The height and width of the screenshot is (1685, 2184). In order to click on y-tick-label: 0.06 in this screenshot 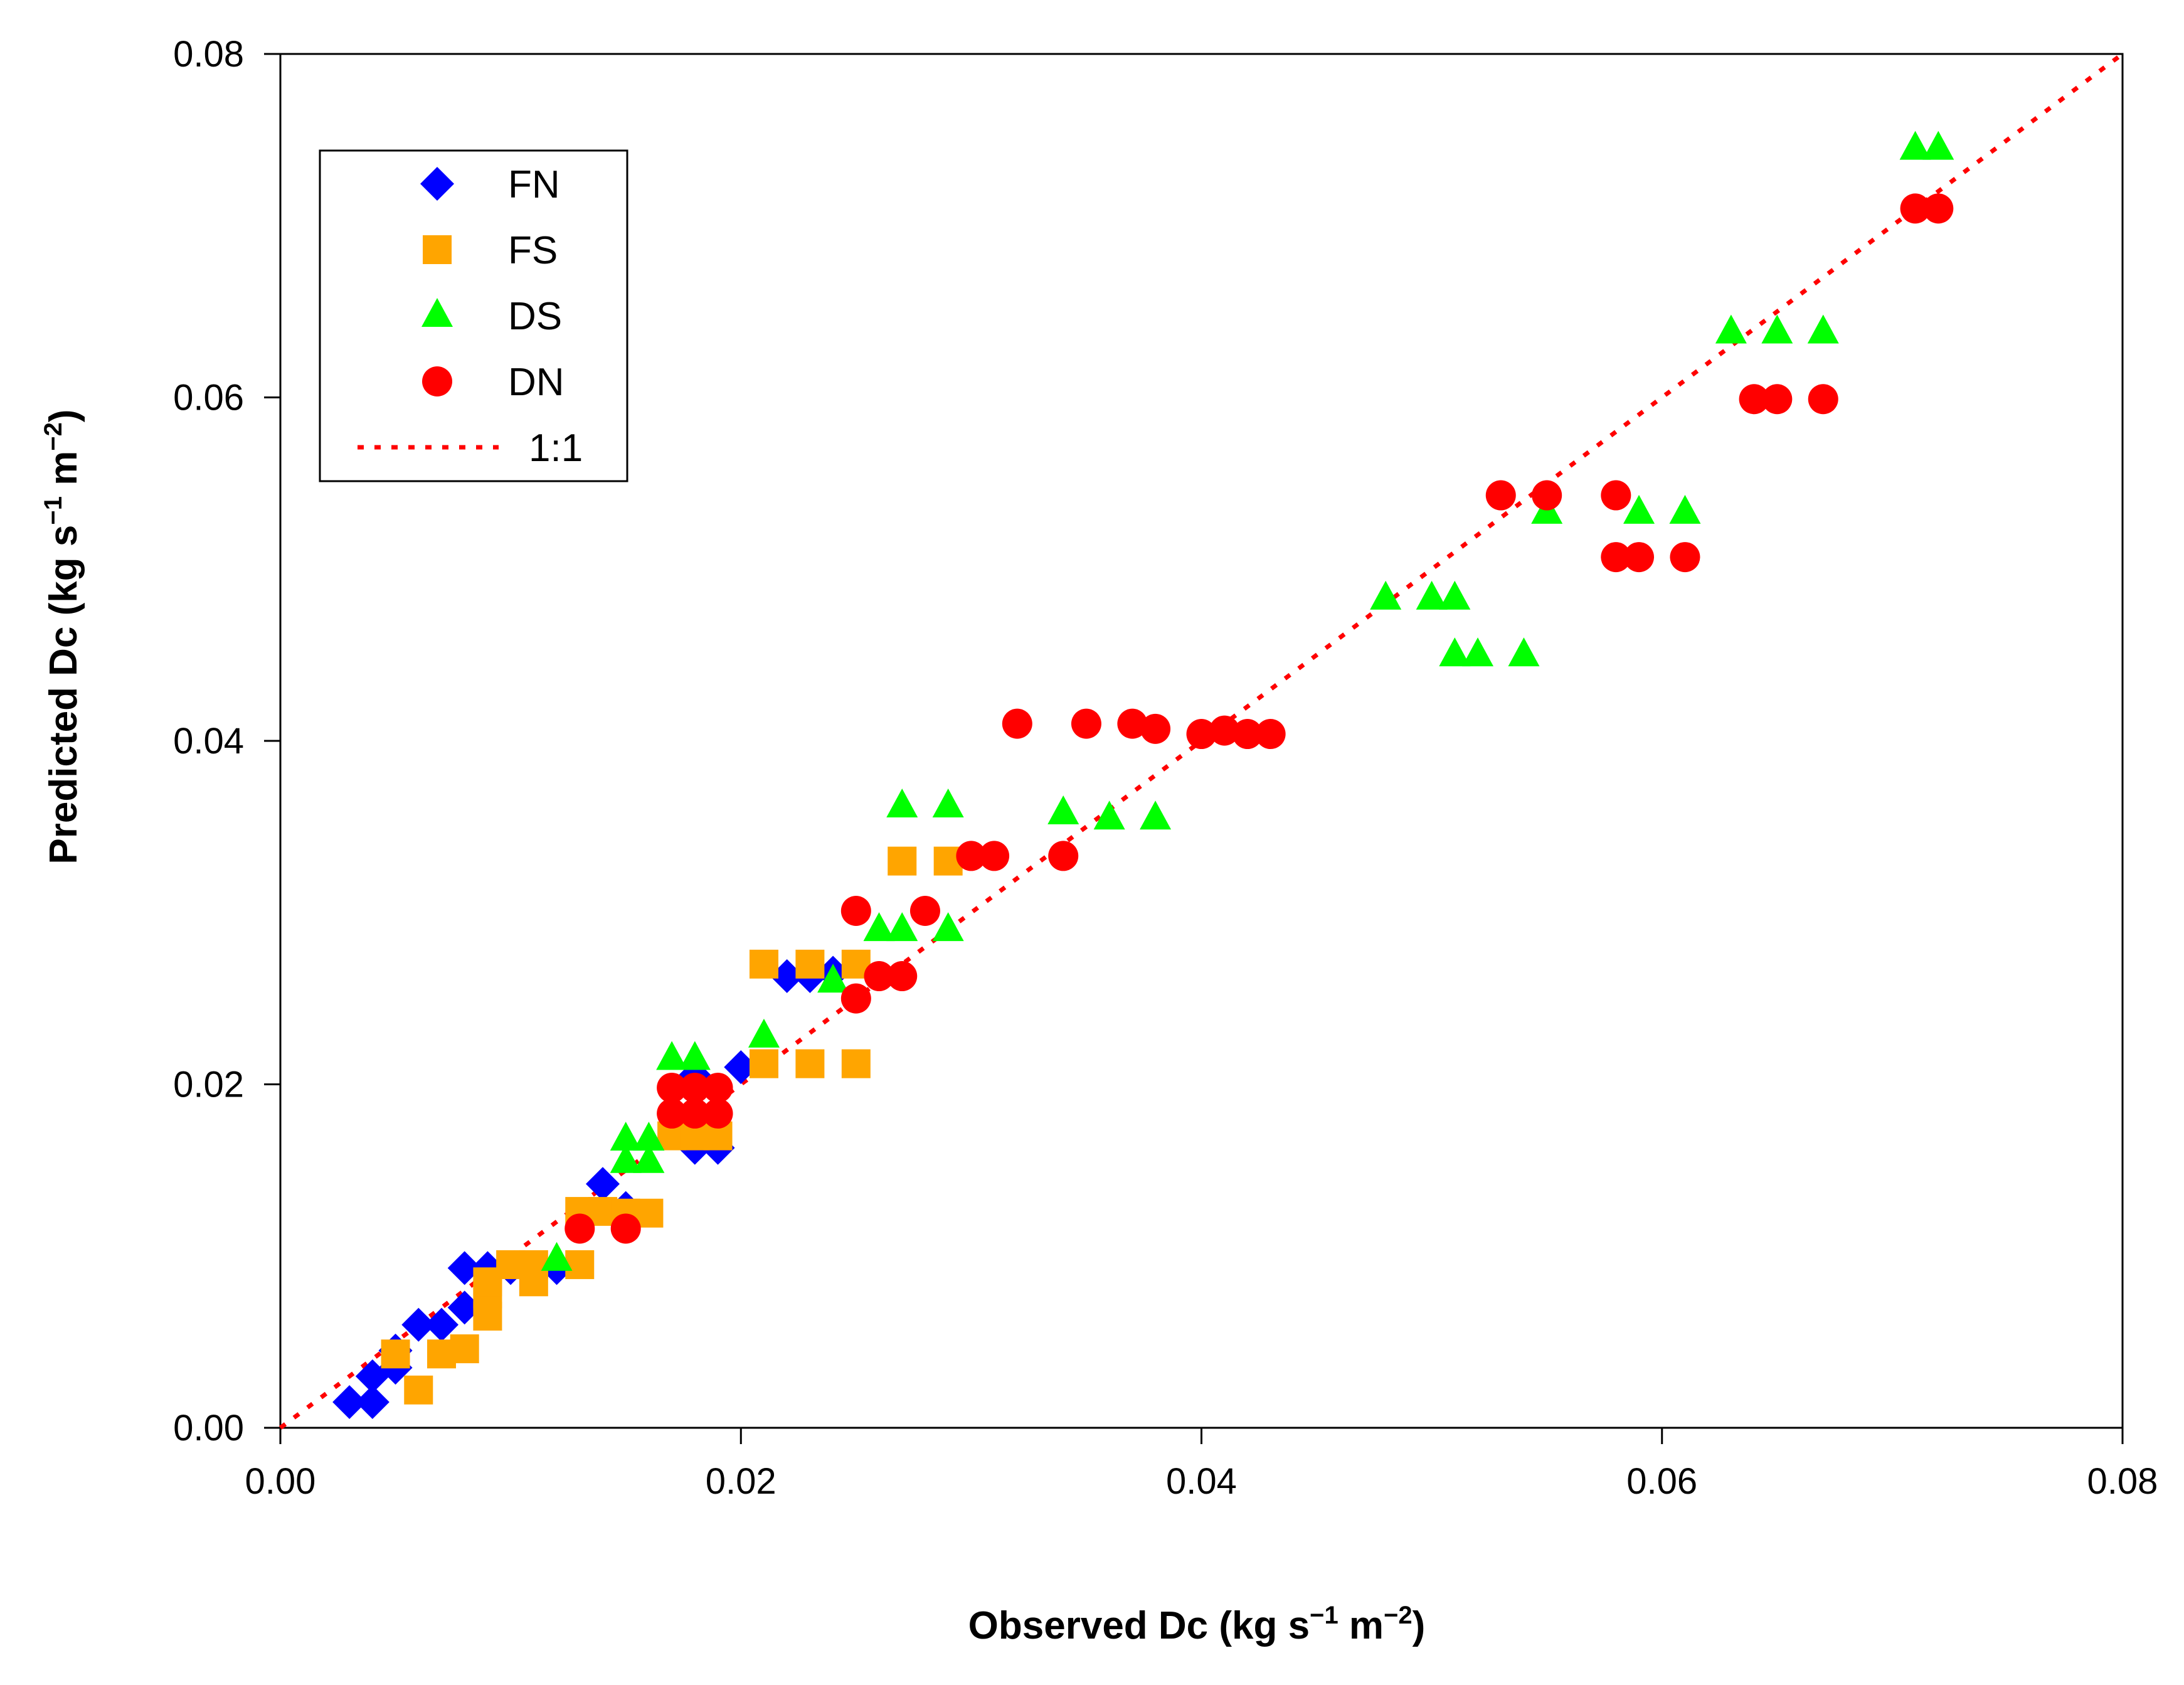, I will do `click(209, 398)`.